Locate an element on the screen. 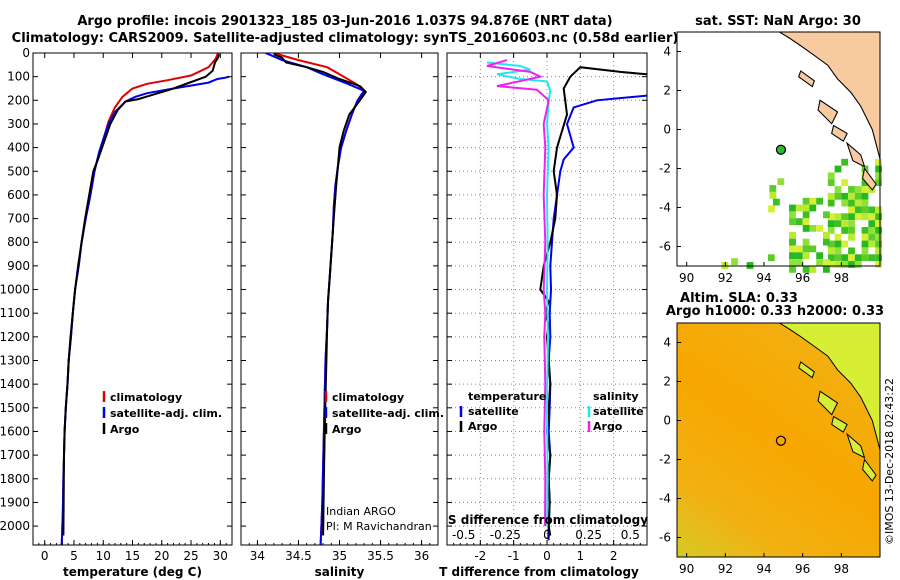 This screenshot has height=580, width=900. legend-left-label-1: Argo is located at coordinates (483, 426).